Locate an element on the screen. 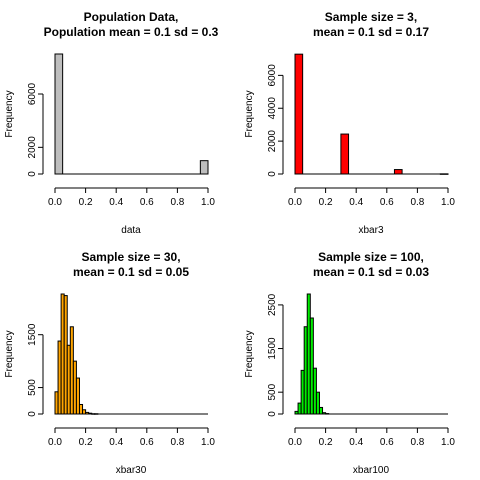 The height and width of the screenshot is (480, 480). chart-title: Sample size = 100, is located at coordinates (371, 257).